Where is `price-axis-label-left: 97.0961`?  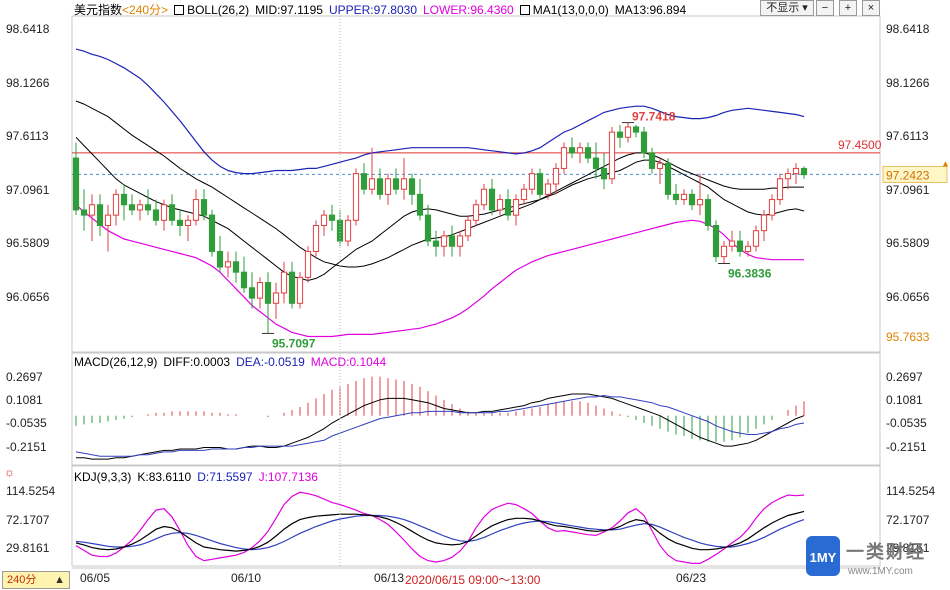 price-axis-label-left: 97.0961 is located at coordinates (28, 189).